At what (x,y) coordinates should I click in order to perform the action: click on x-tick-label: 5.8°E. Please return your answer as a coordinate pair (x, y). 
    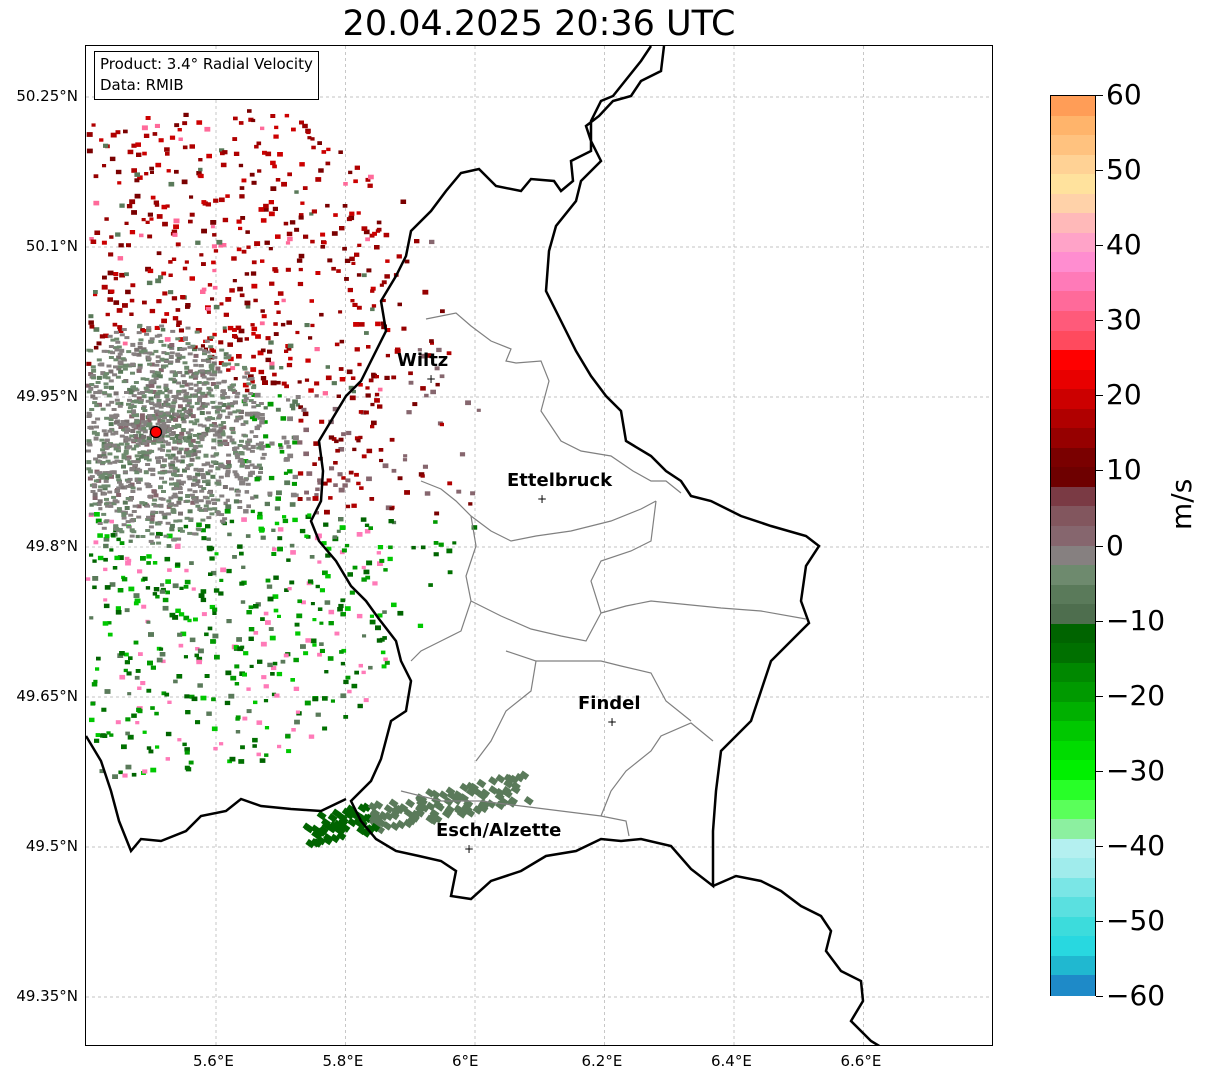
    Looking at the image, I should click on (343, 1061).